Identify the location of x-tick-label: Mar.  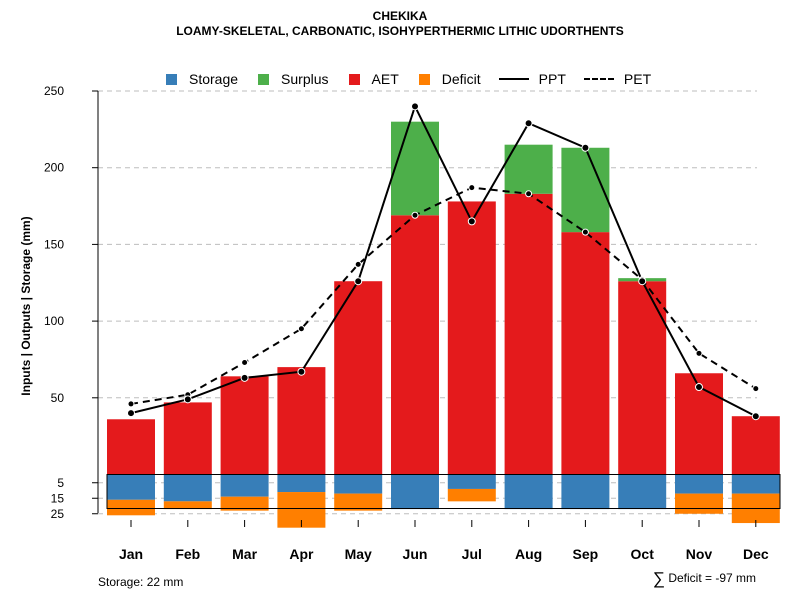
(244, 554).